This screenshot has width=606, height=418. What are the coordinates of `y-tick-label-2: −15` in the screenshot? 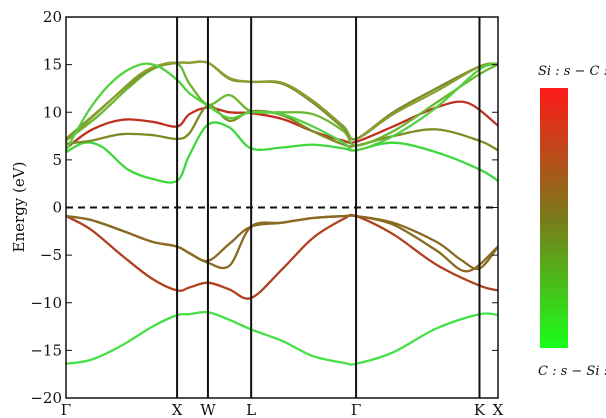 It's located at (46, 350).